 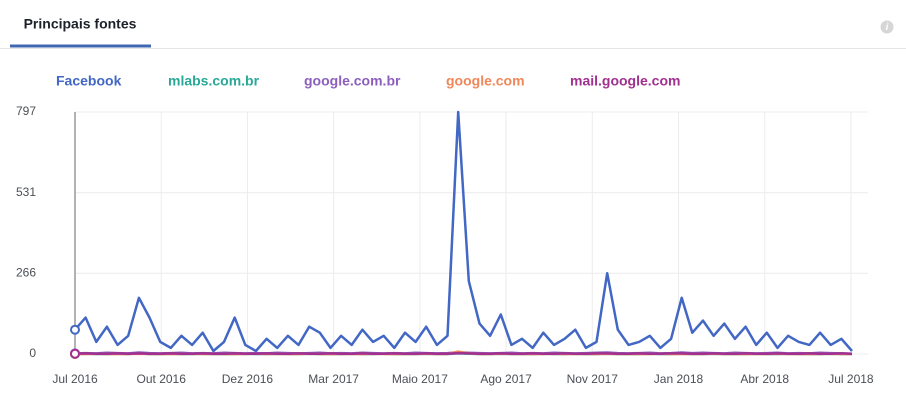 I want to click on legend-entry: mlabs.com.br, so click(x=214, y=81).